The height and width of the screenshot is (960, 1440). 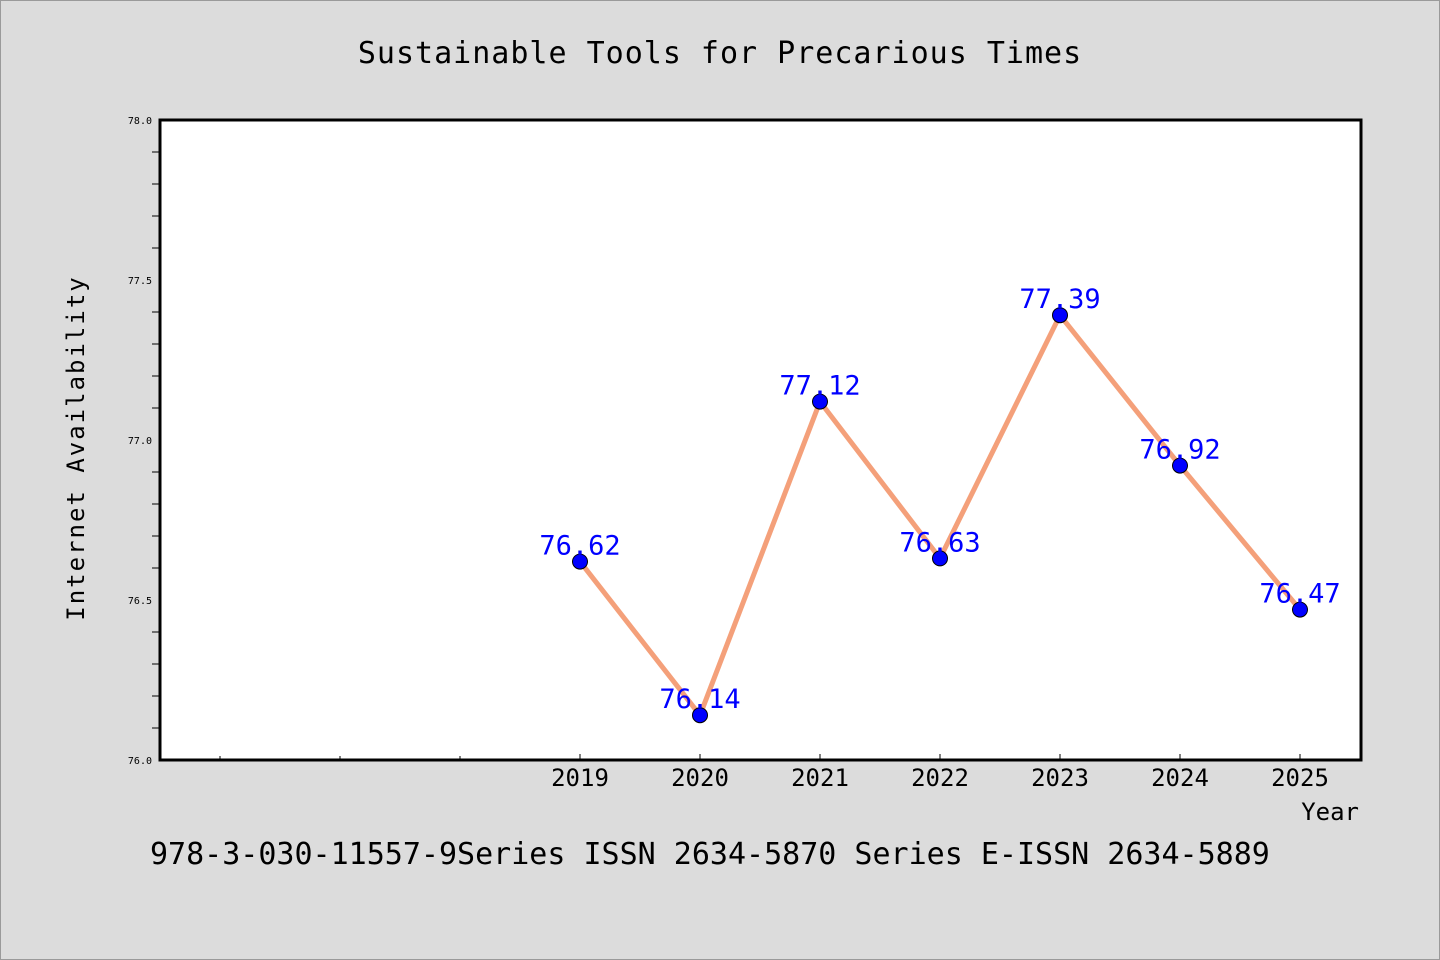 I want to click on x-axis: 2019 2020 2021 2022 2023 2024 2025, so click(x=774, y=773).